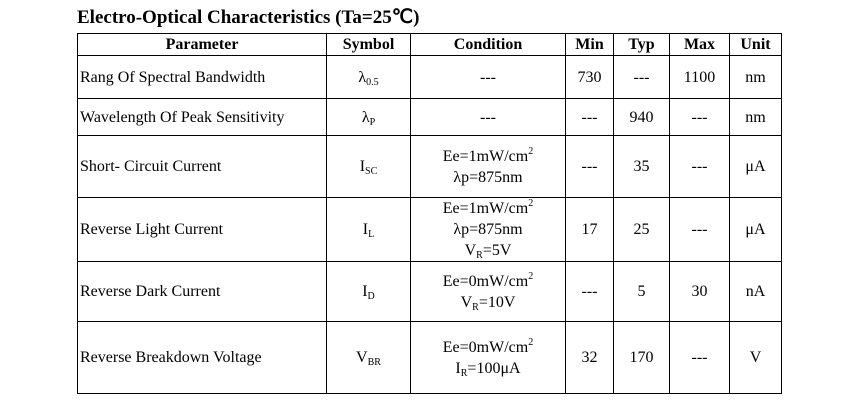  Describe the element at coordinates (494, 368) in the screenshot. I see `text-segment: =100μA` at that location.